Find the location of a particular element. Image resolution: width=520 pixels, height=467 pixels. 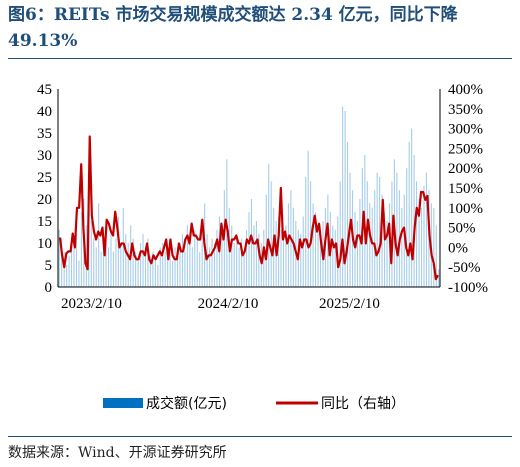

right-tick-label: 150% is located at coordinates (465, 189).